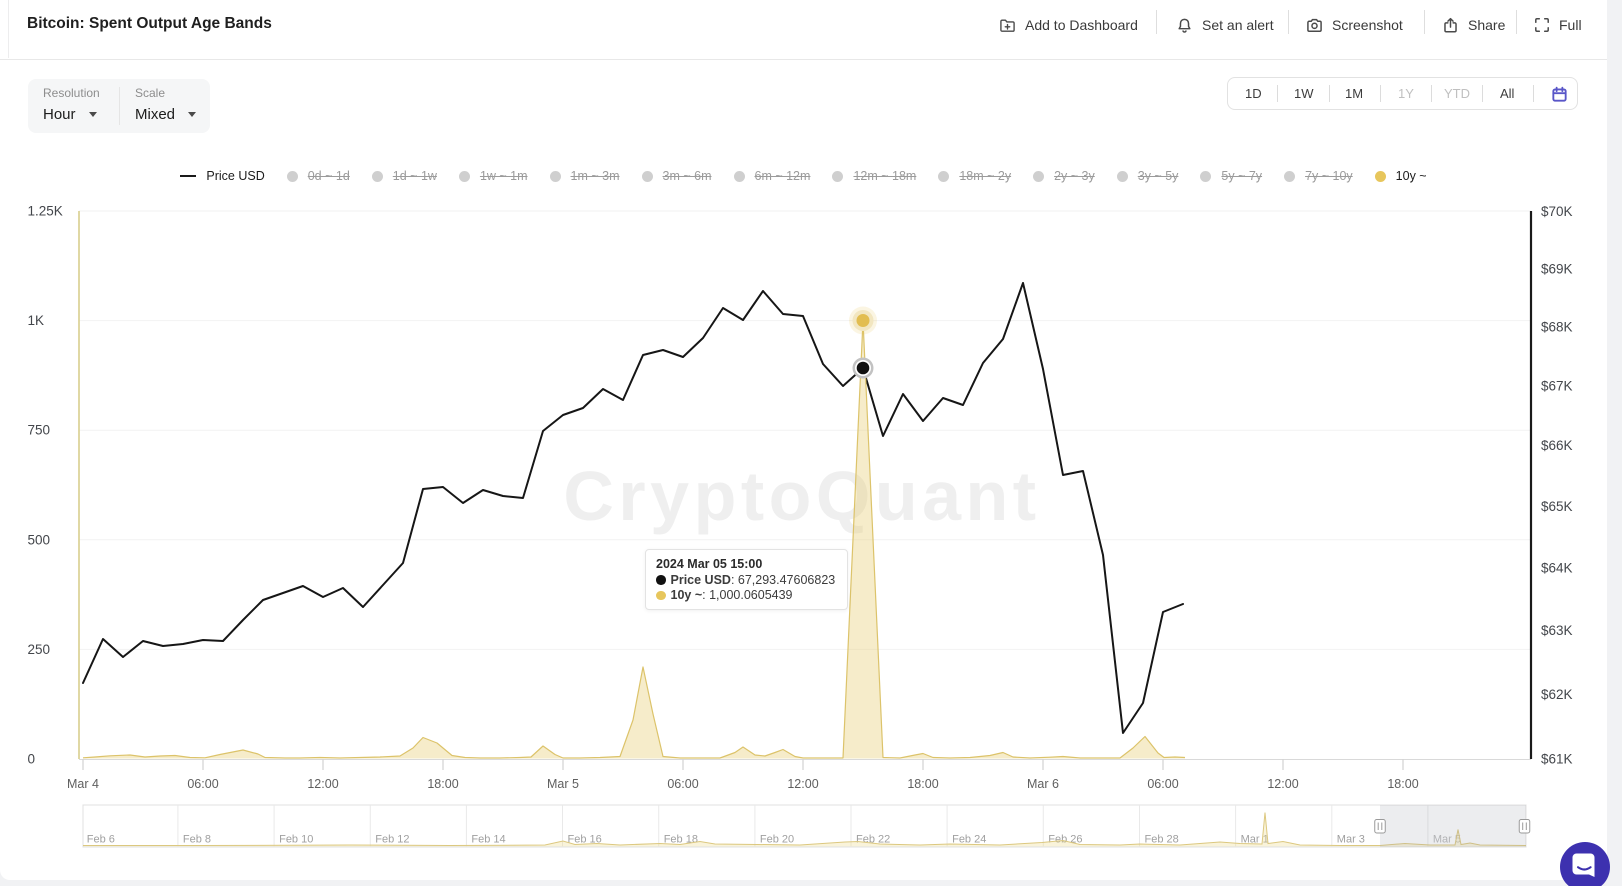 This screenshot has width=1622, height=886. I want to click on svg-text: Feb 18, so click(681, 840).